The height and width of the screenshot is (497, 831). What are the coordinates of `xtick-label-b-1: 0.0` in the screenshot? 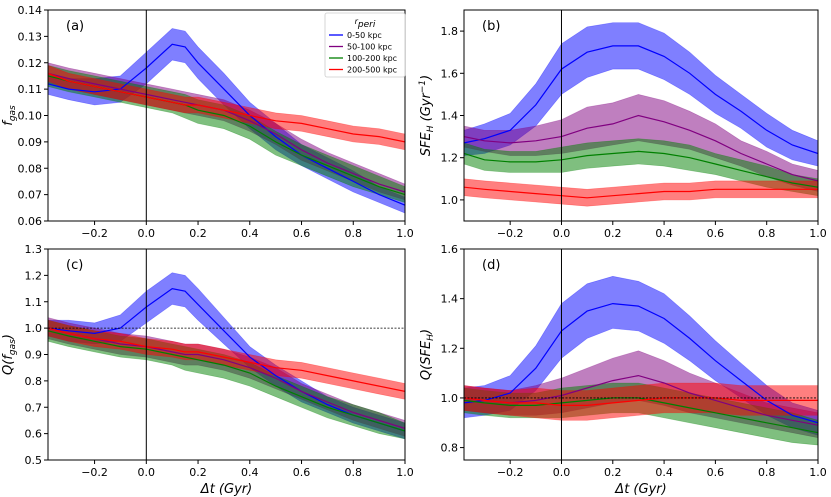 It's located at (562, 233).